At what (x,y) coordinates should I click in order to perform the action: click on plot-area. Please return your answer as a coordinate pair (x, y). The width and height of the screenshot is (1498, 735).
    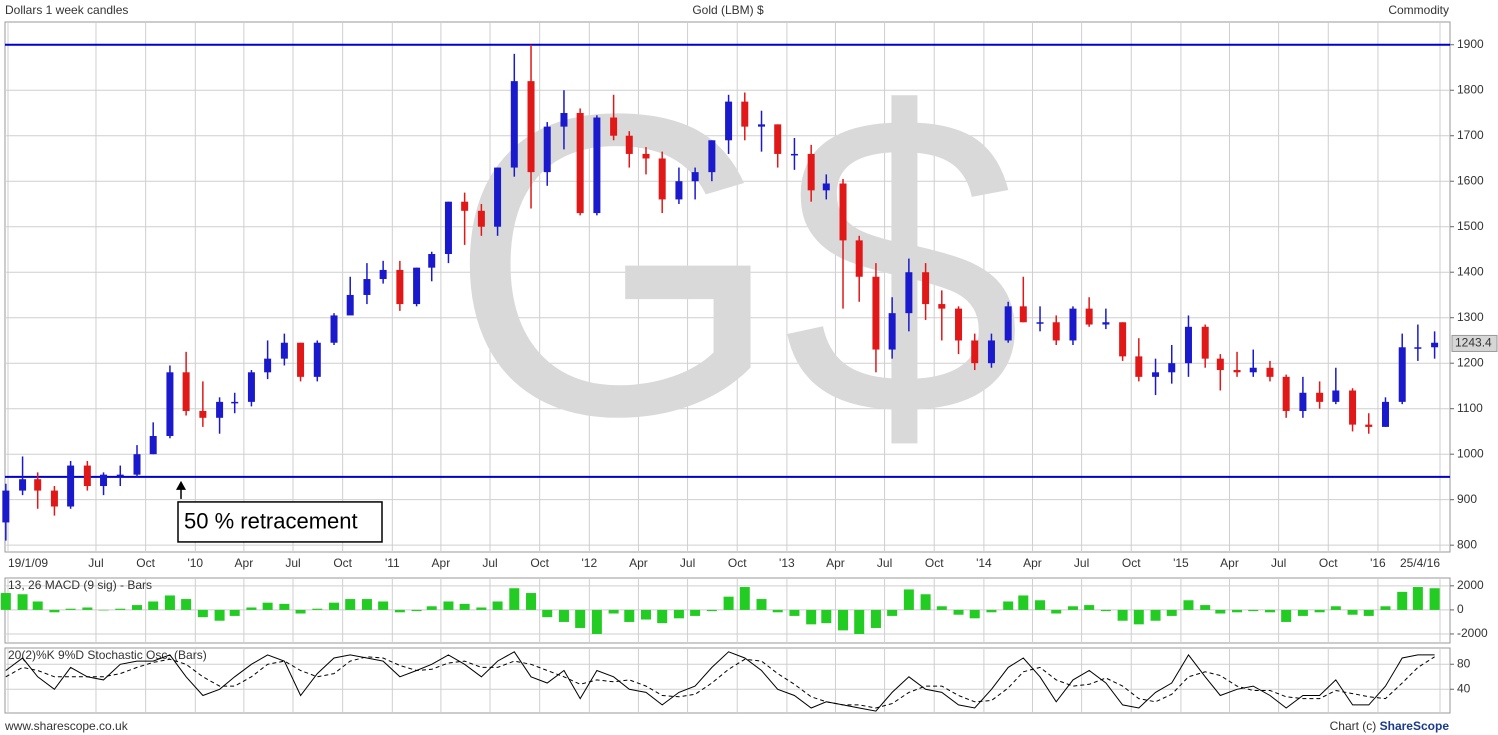
    Looking at the image, I should click on (727, 680).